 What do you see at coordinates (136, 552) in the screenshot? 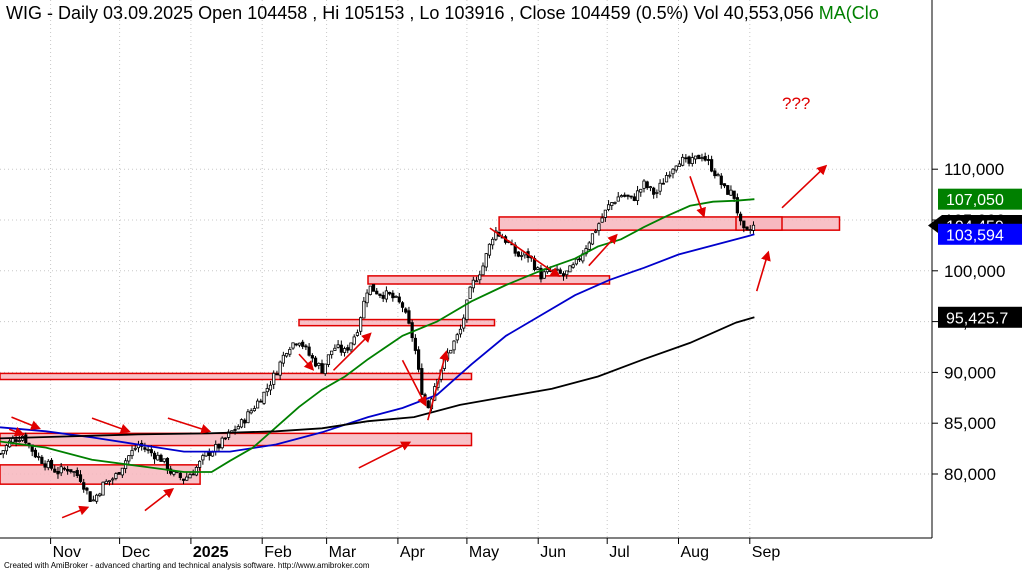
I see `month-label-1: Dec` at bounding box center [136, 552].